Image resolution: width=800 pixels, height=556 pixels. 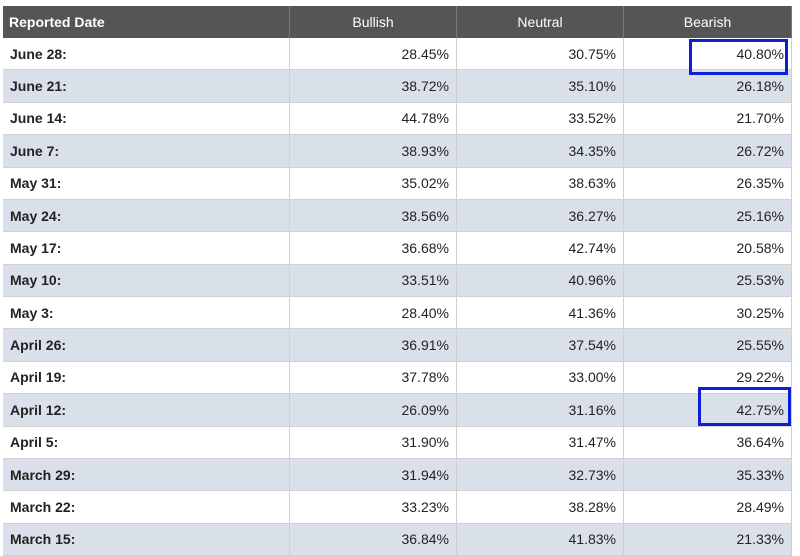 I want to click on value-cell: 38.63%, so click(x=540, y=183).